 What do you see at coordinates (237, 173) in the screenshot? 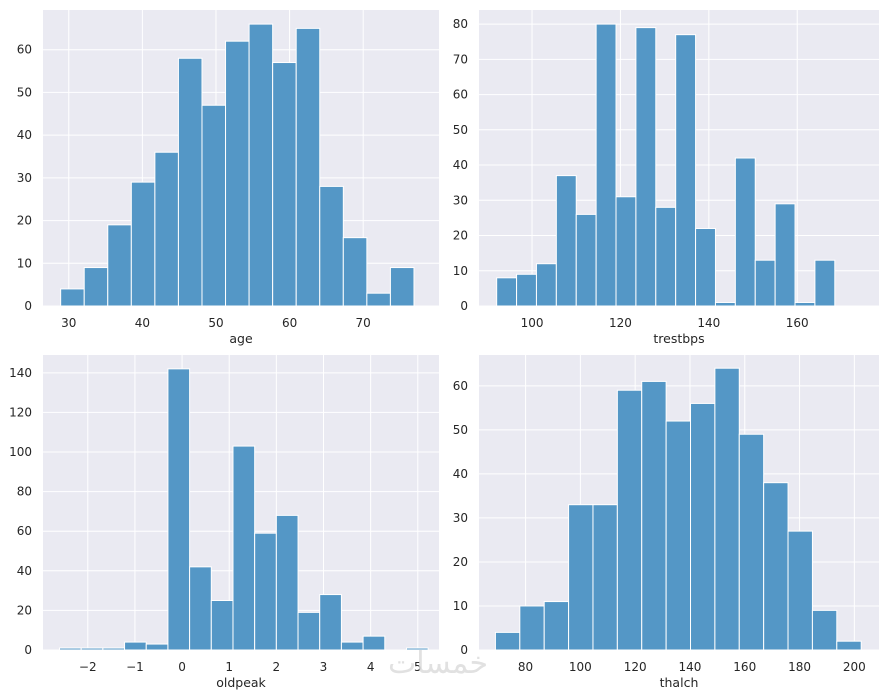
I see `histogram-bar: 62` at bounding box center [237, 173].